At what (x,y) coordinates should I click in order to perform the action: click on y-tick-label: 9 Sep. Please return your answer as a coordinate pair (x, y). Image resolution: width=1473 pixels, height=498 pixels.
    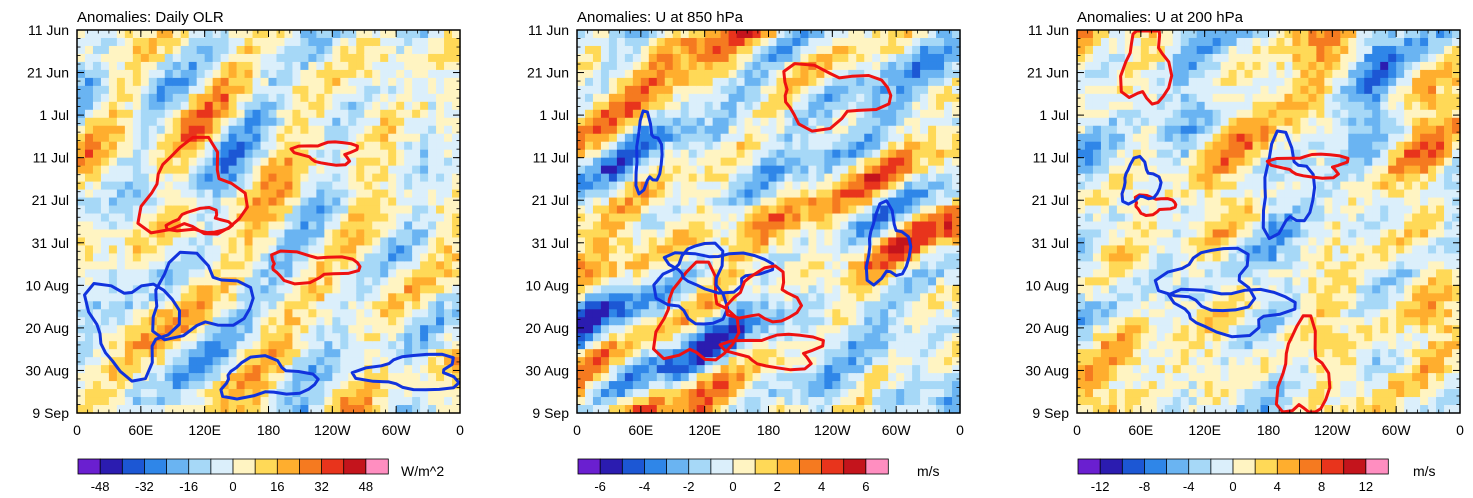
    Looking at the image, I should click on (50, 413).